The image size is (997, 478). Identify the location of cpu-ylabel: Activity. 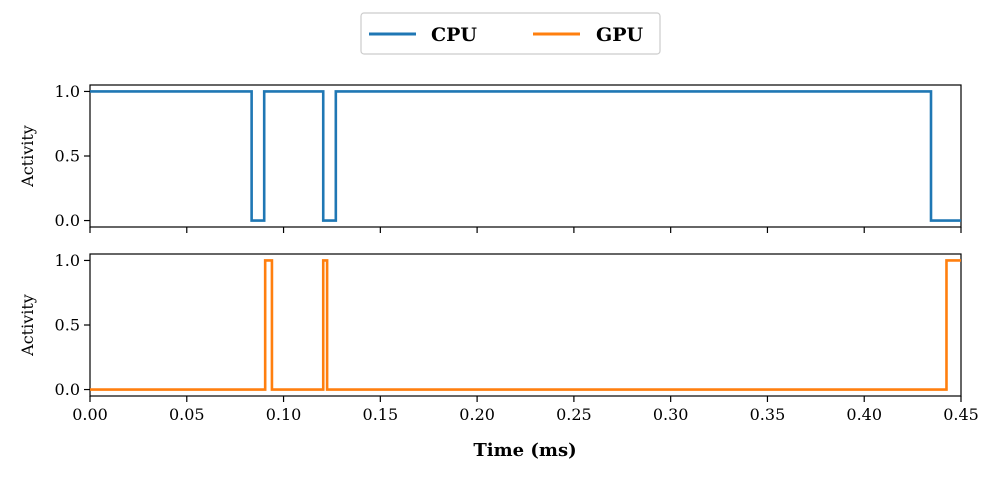
(27, 156).